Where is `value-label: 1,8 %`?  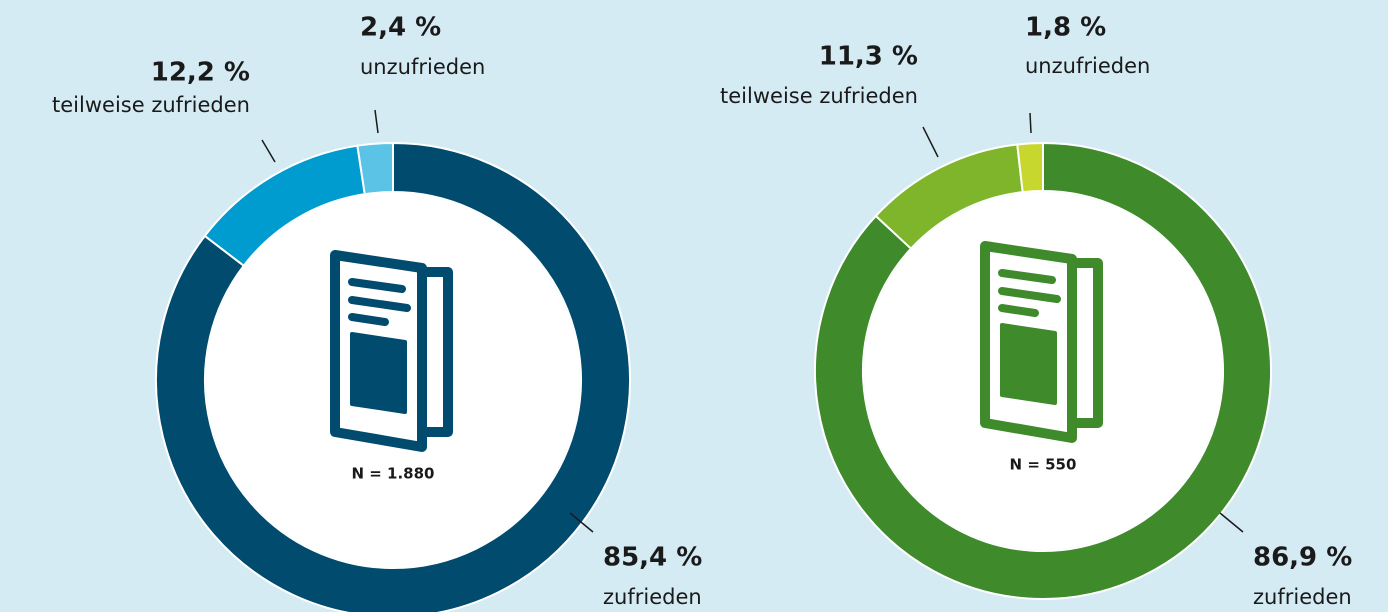 value-label: 1,8 % is located at coordinates (1065, 28).